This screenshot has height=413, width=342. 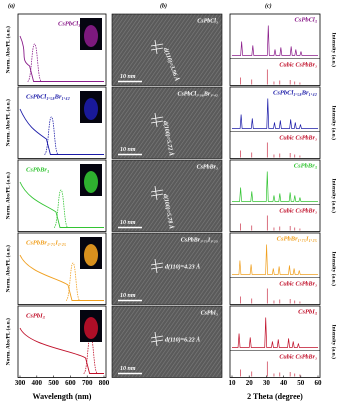 I want to click on x-tick-label: 20, so click(x=250, y=383).